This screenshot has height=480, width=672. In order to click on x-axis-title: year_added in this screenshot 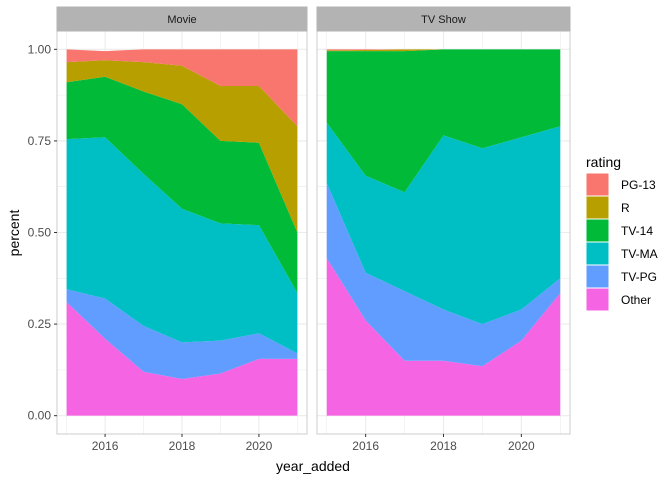, I will do `click(313, 466)`.